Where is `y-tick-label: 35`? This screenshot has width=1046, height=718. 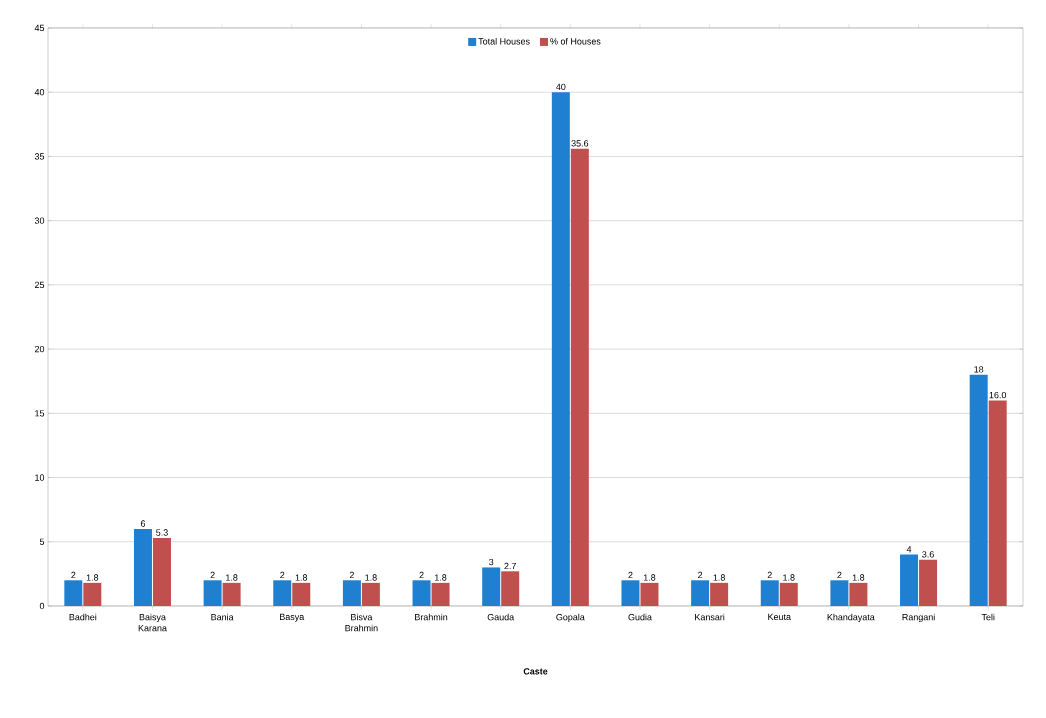 y-tick-label: 35 is located at coordinates (39, 156).